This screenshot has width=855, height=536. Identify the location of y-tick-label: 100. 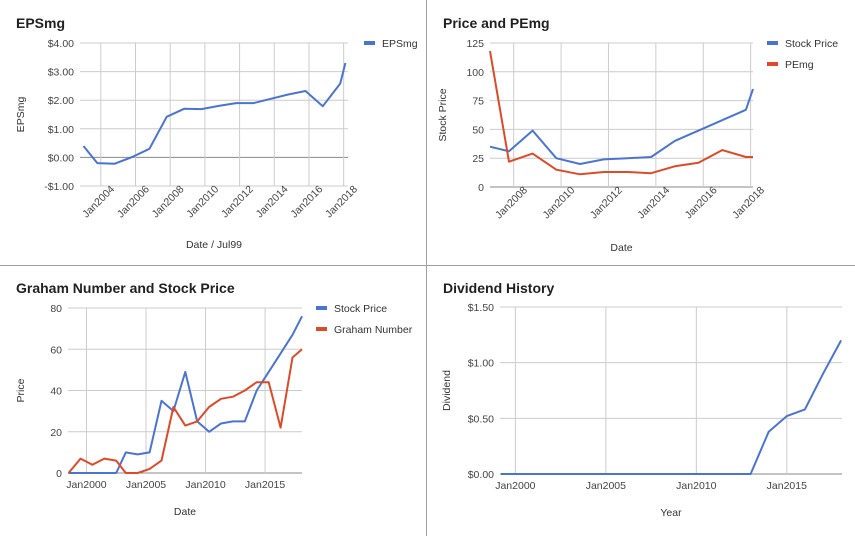
(475, 73).